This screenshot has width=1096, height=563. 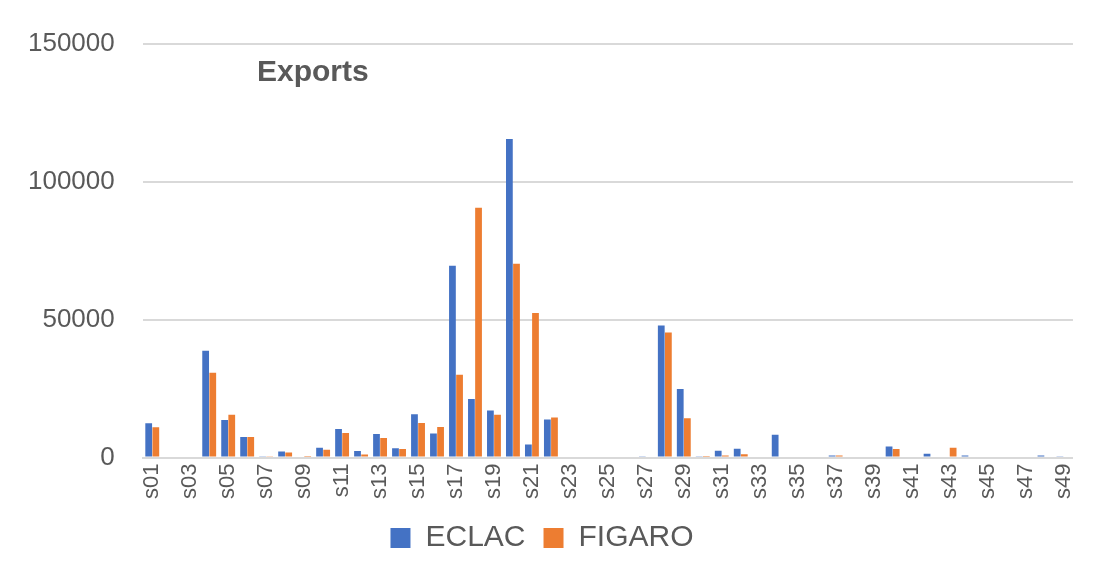 I want to click on x-tick-label: s17, so click(x=455, y=481).